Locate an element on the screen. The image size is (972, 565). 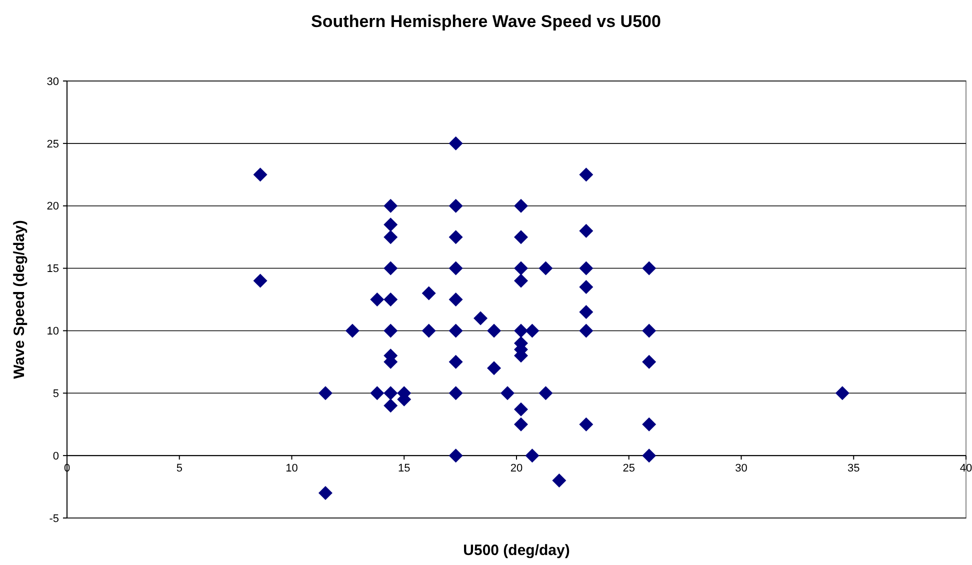
x-tick-label: 10 is located at coordinates (292, 468).